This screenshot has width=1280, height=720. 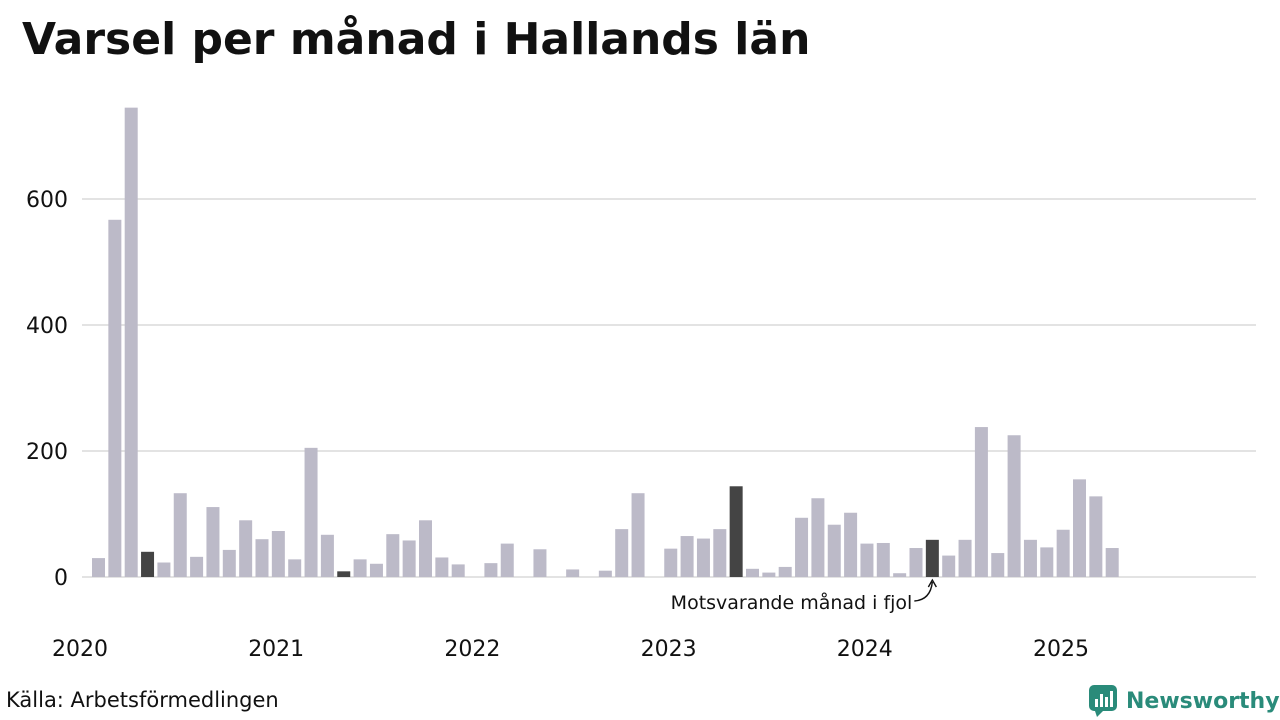 I want to click on x-tick-label: 2020, so click(x=80, y=649).